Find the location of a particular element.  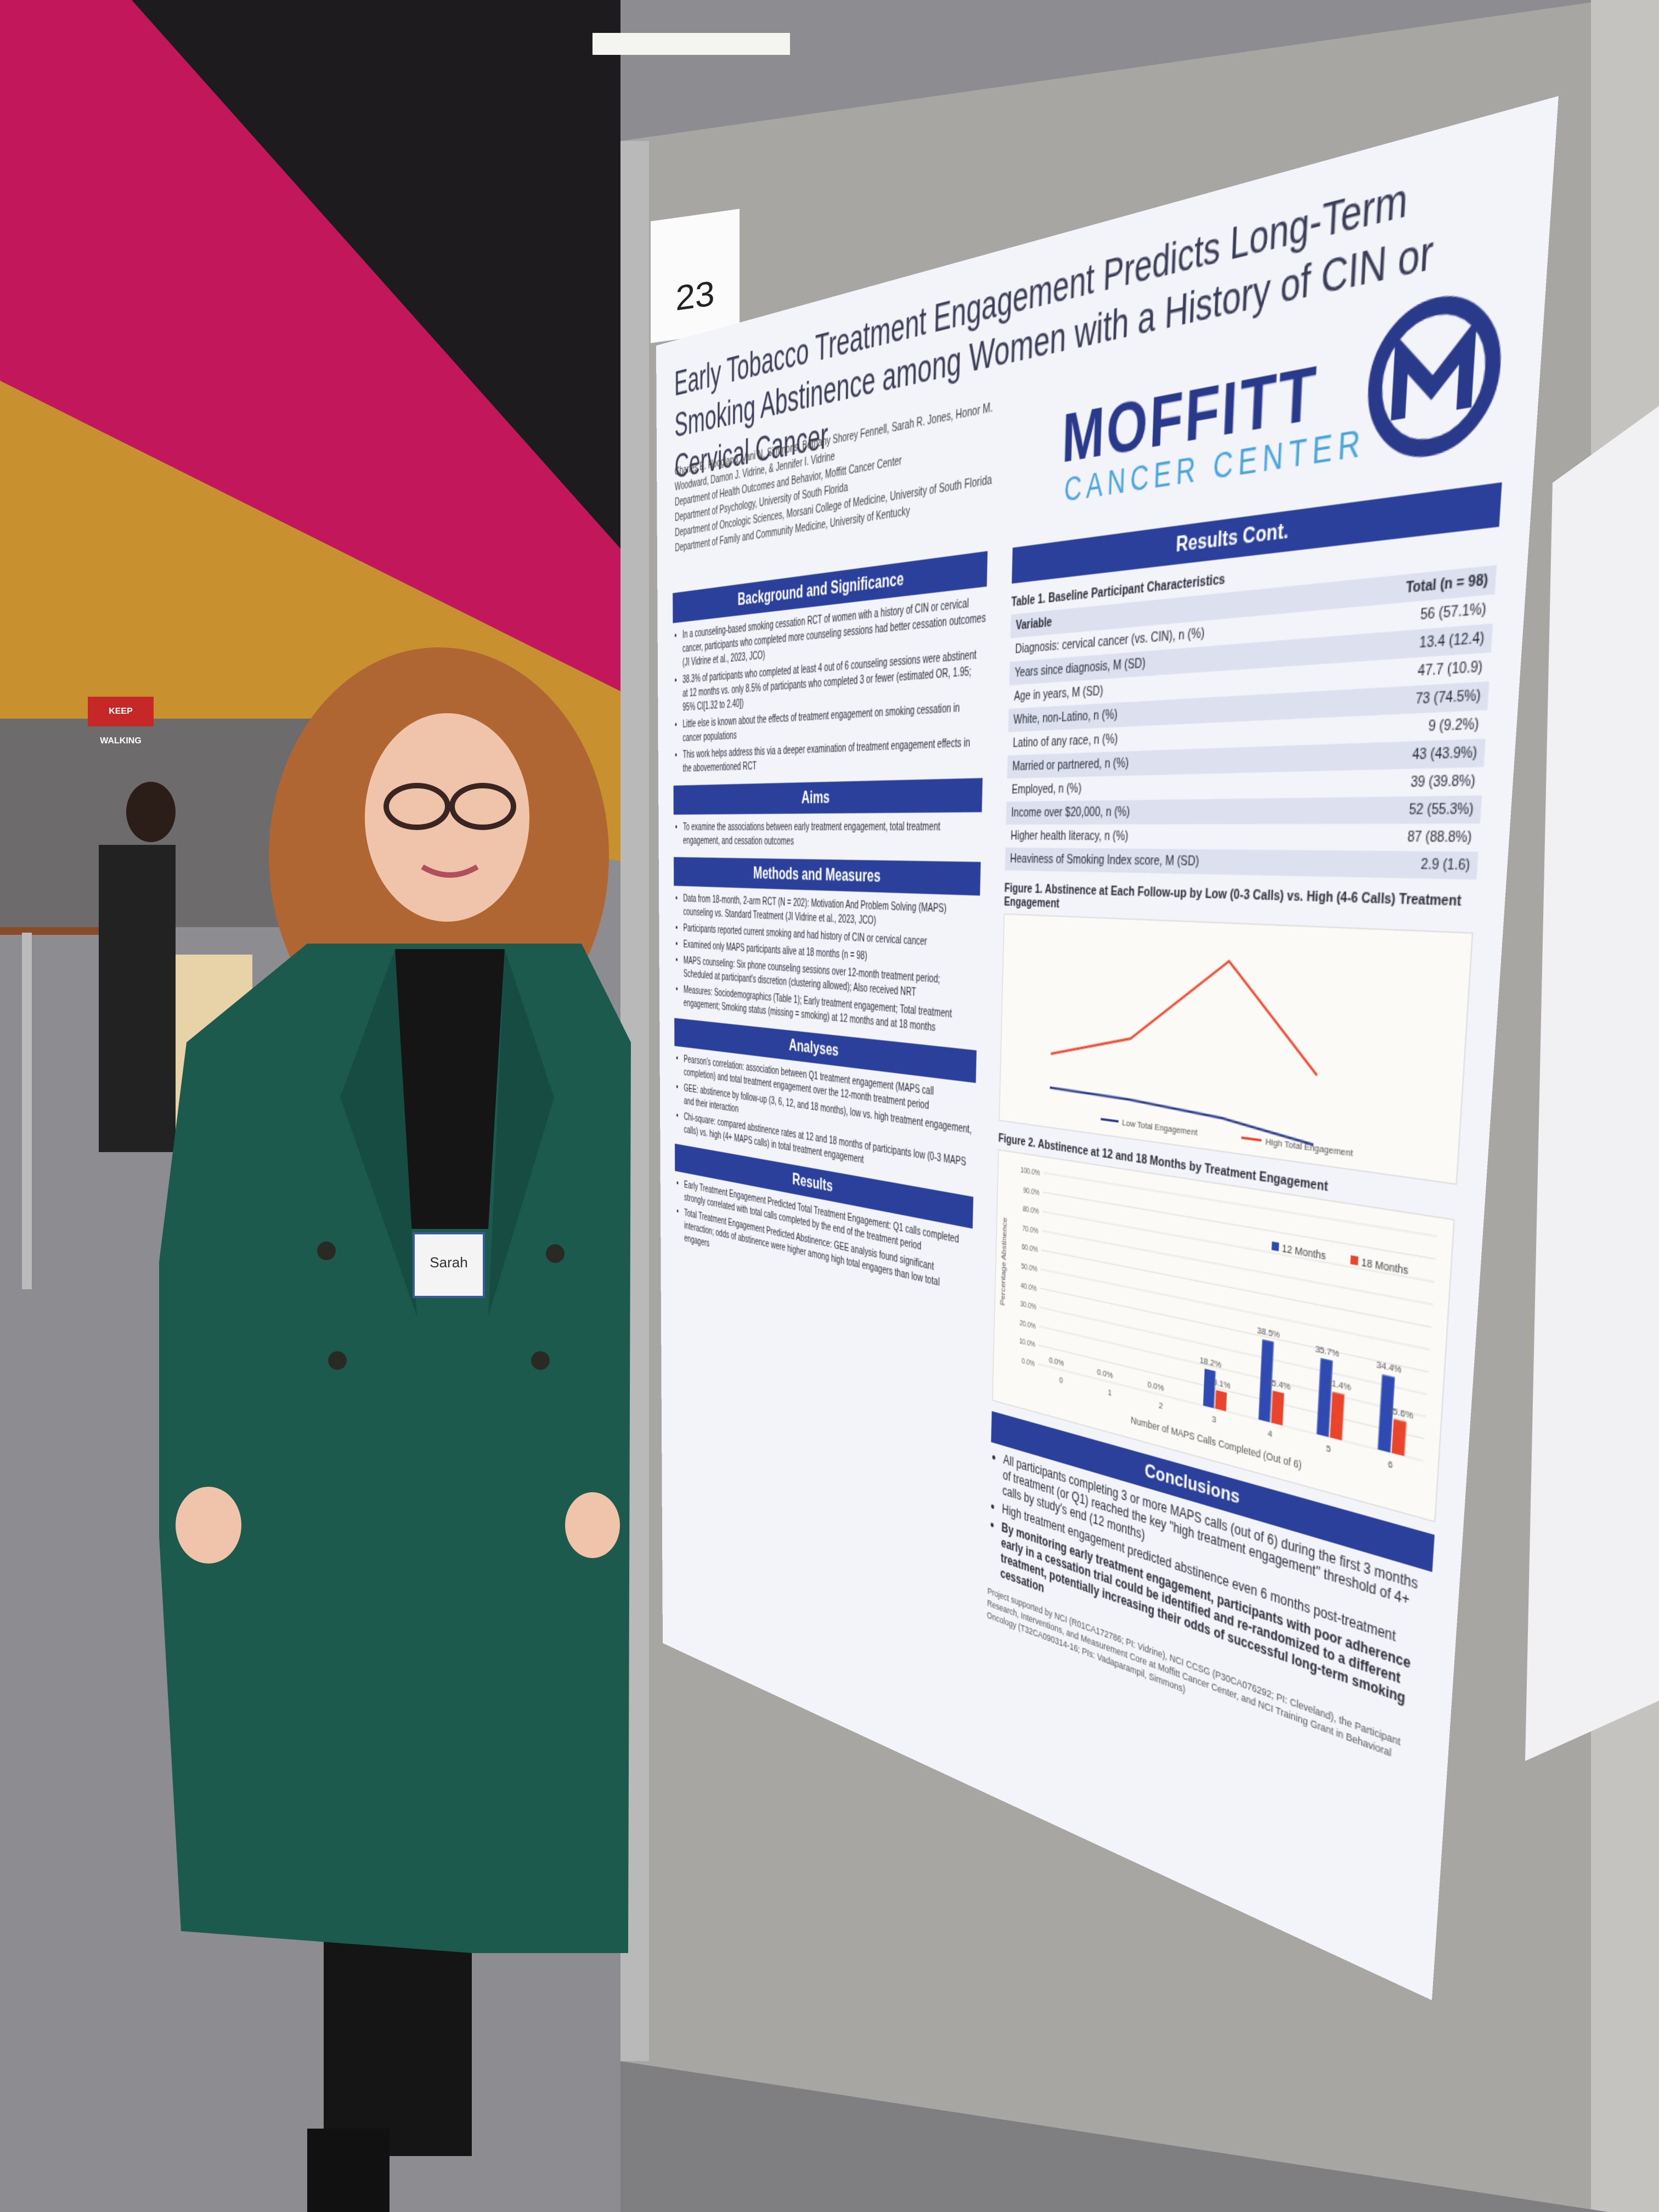

y-tick-label: 50.0% is located at coordinates (1029, 1269).